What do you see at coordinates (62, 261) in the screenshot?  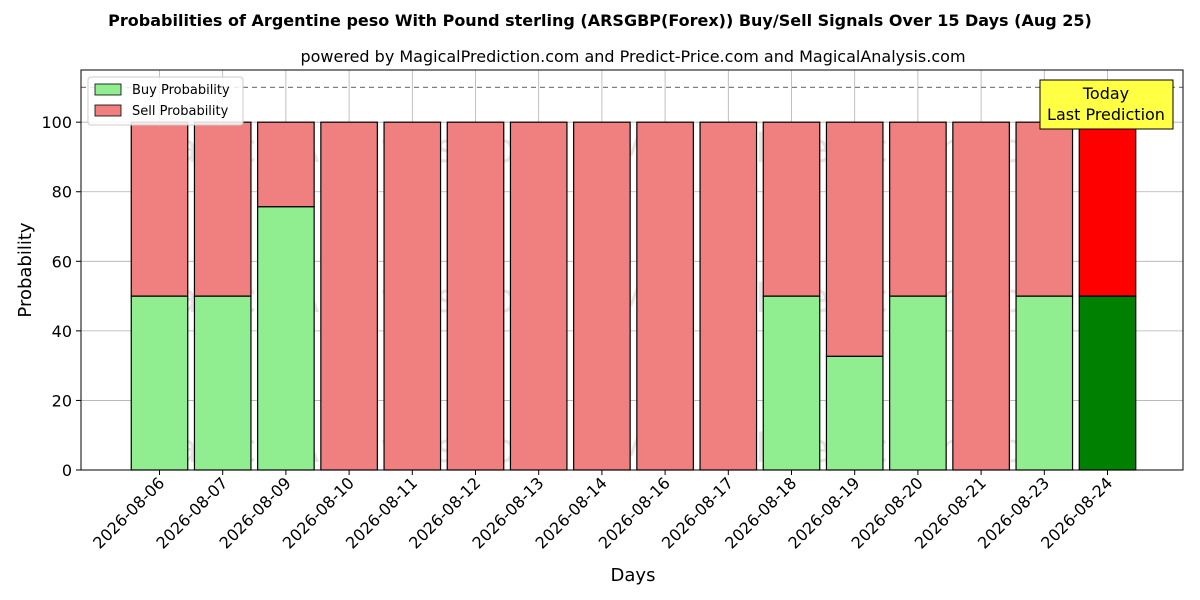 I see `y-tick-label: 60` at bounding box center [62, 261].